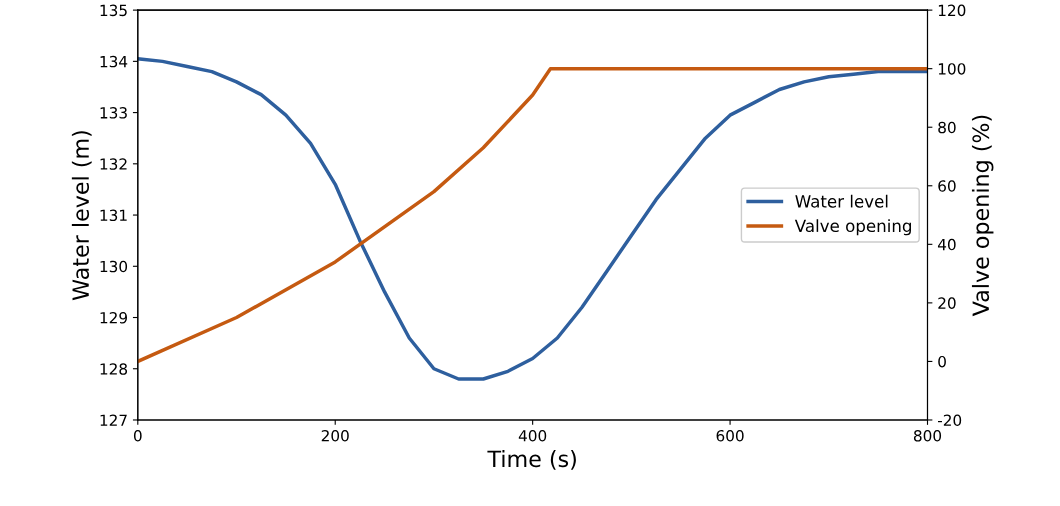 This screenshot has width=1060, height=506. Describe the element at coordinates (81, 216) in the screenshot. I see `y-axis-title: Water level (m)` at that location.